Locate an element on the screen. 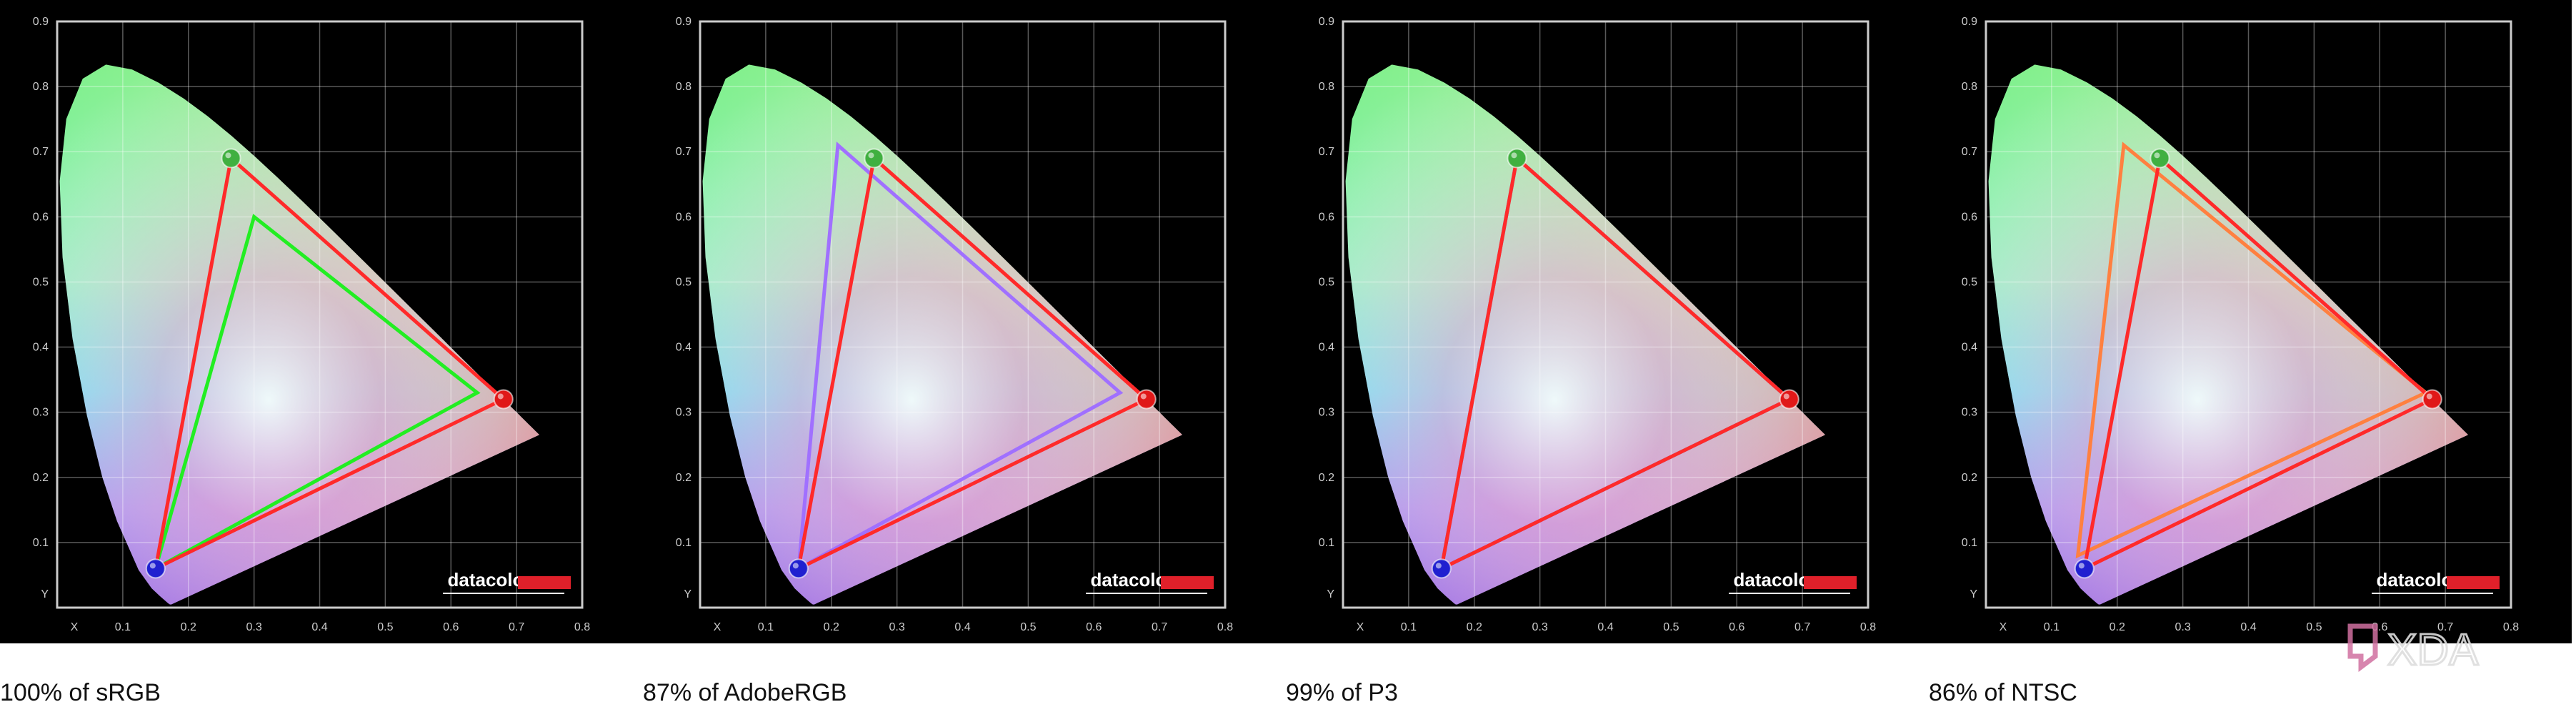 This screenshot has width=2576, height=707. xda-logo-icon is located at coordinates (2362, 647).